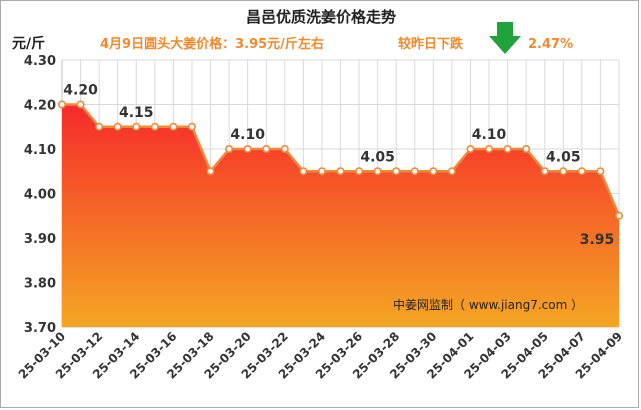 Image resolution: width=641 pixels, height=410 pixels. I want to click on chart-subtitle: 4月9日圆头大姜价格：3.95元/斤左右, so click(212, 44).